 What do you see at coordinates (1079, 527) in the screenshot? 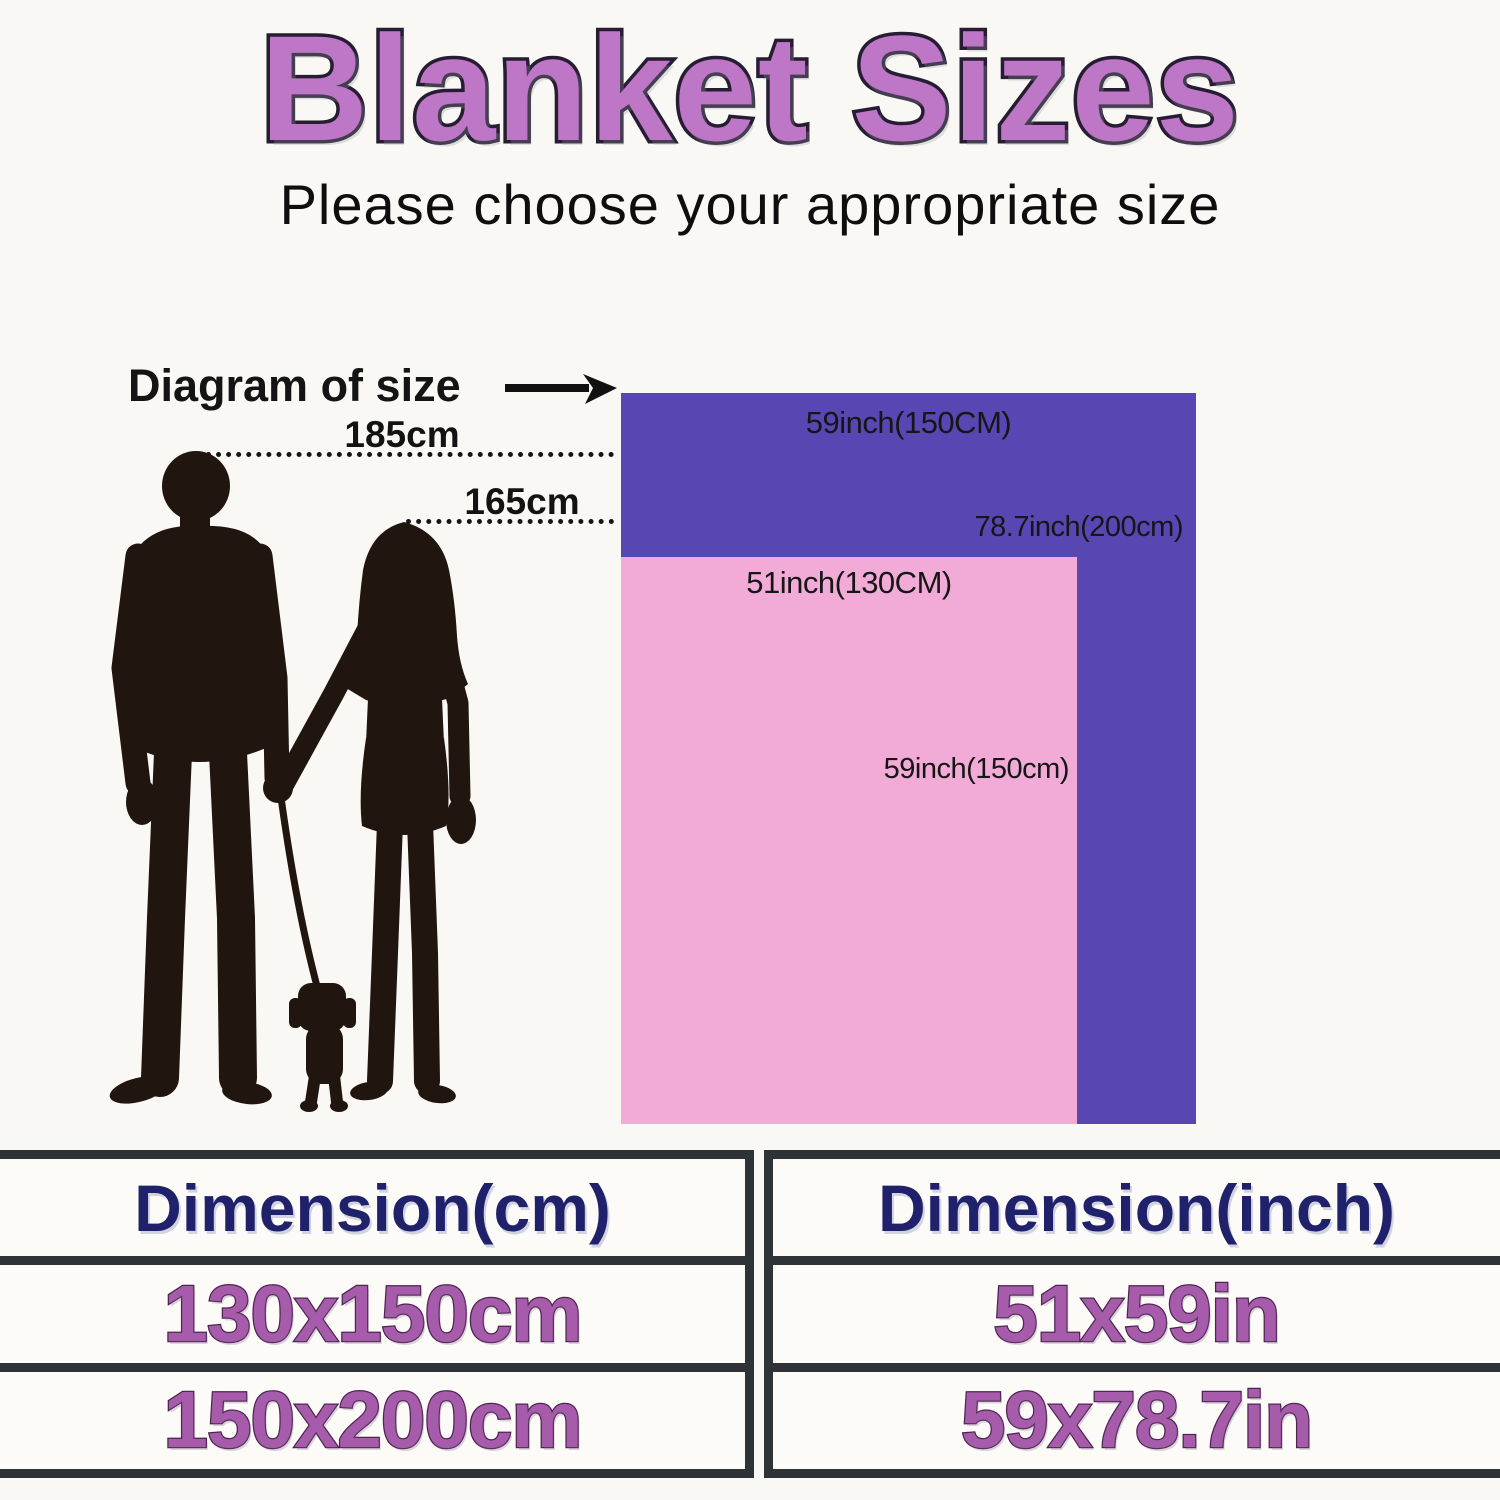
I see `large-blanket-height-label: 78.7inch(200cm)` at bounding box center [1079, 527].